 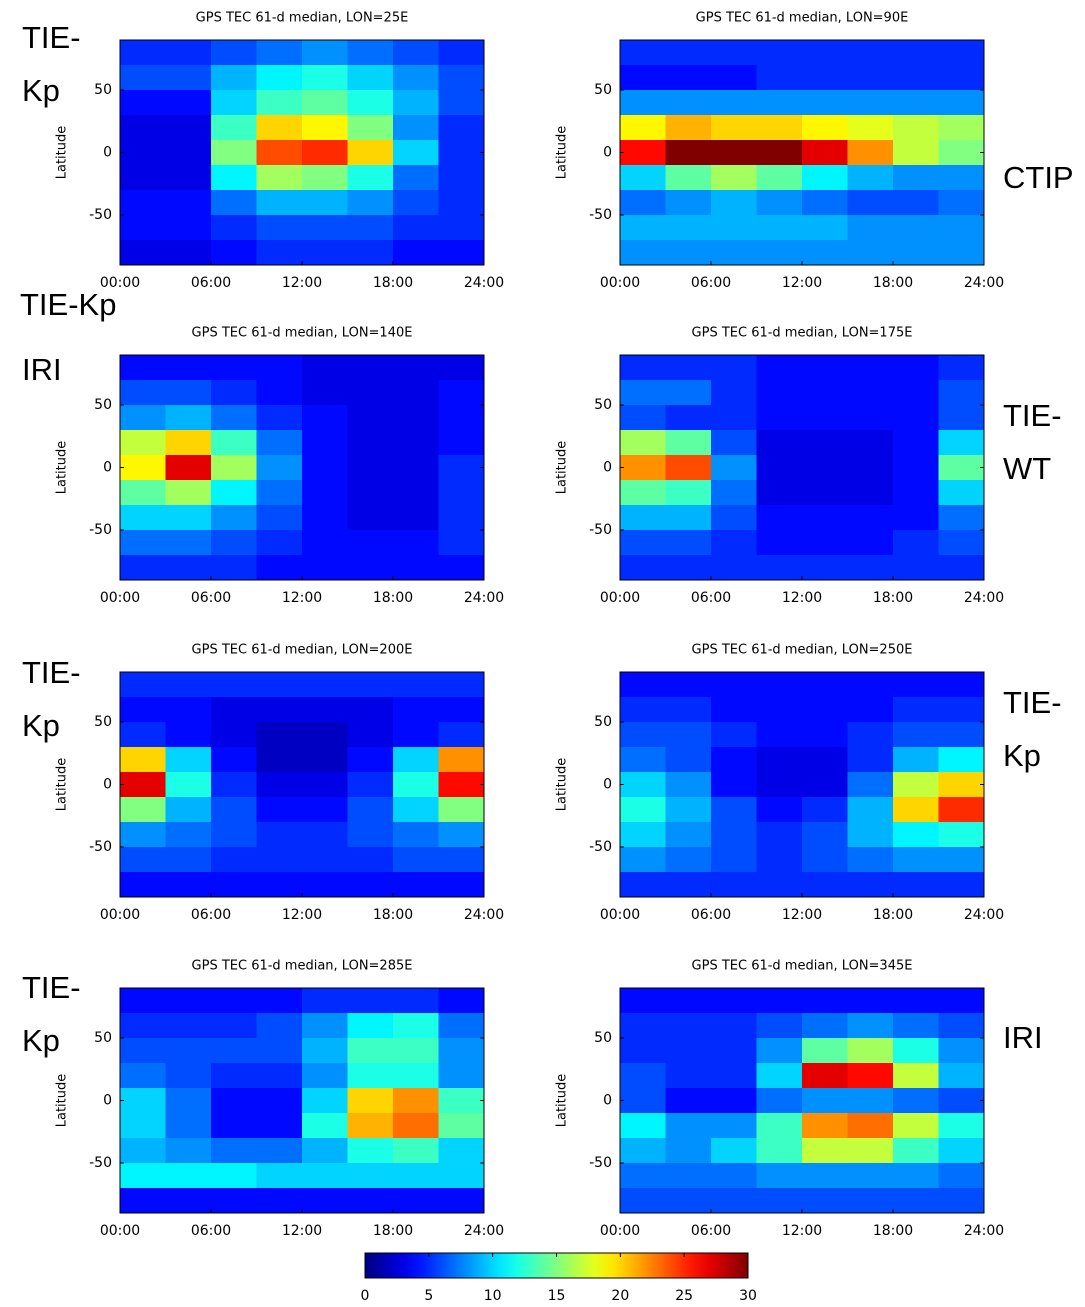 I want to click on side-label: Kp, so click(x=41, y=1040).